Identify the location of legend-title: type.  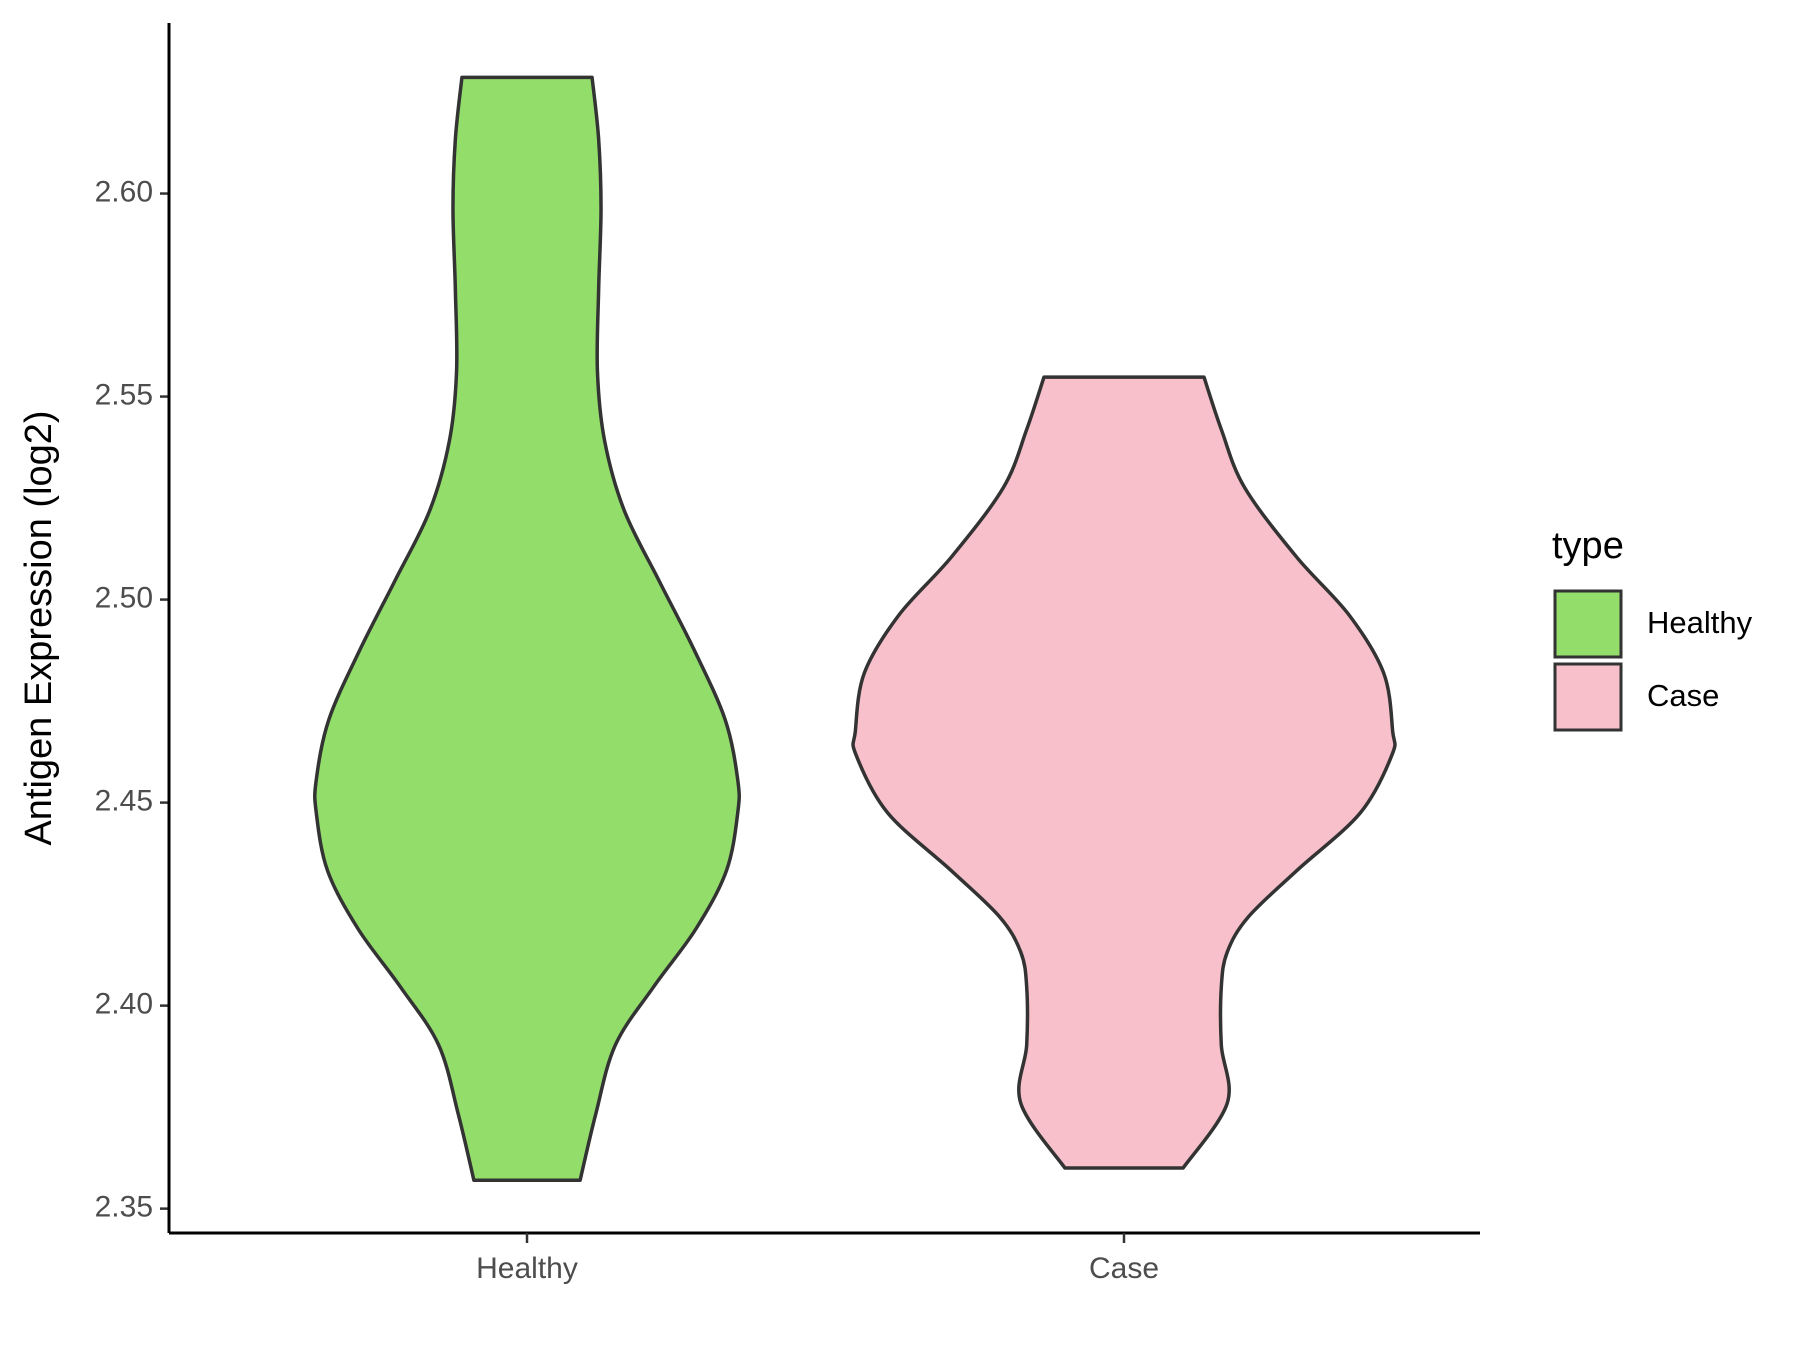
(1588, 546).